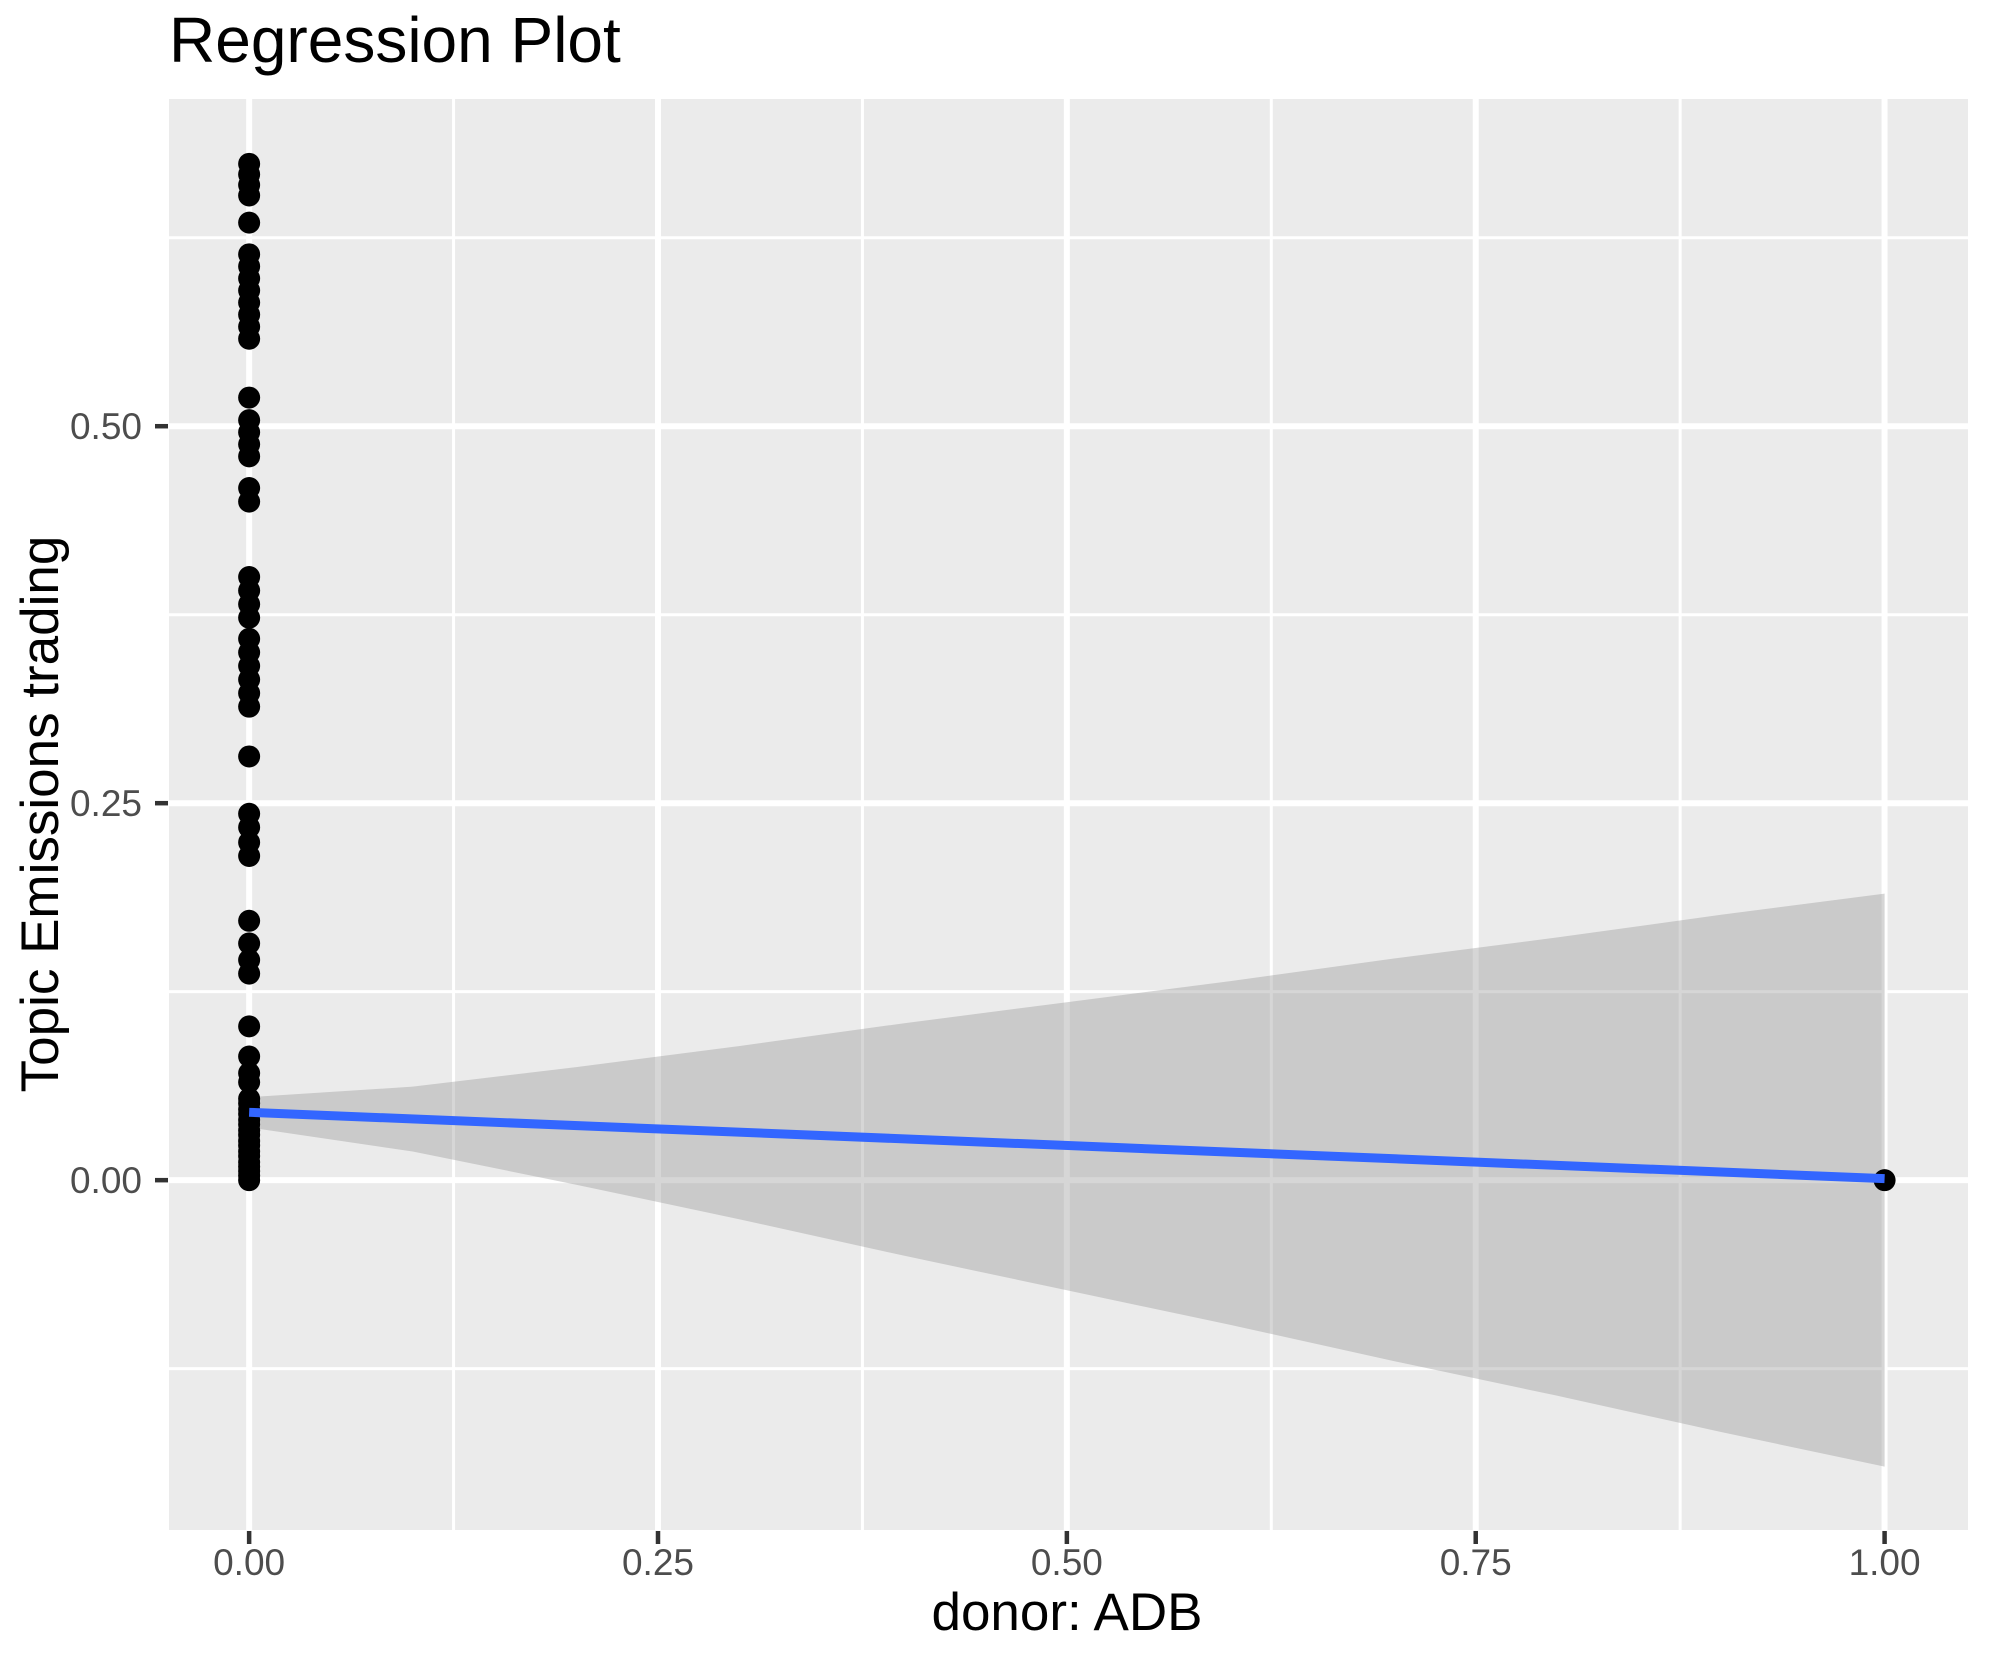 This screenshot has width=1990, height=1665. What do you see at coordinates (1067, 1612) in the screenshot?
I see `x-axis-title: donor: ADB` at bounding box center [1067, 1612].